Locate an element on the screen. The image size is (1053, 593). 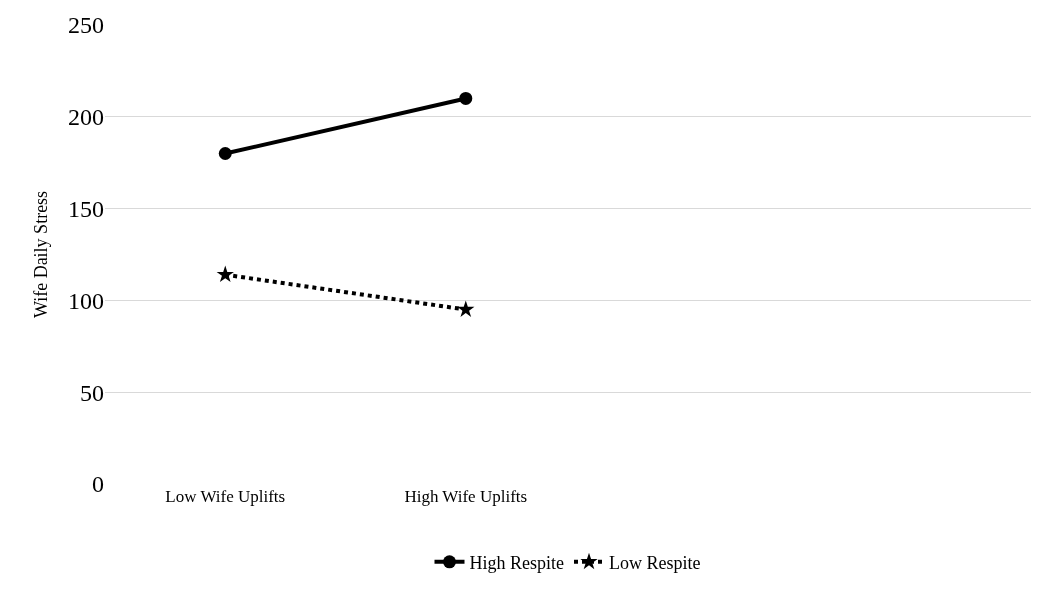
y-tick-label: 150 is located at coordinates (86, 209).